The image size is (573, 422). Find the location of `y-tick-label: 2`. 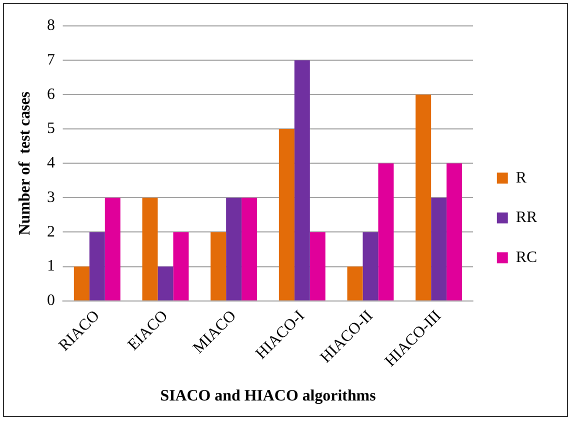

y-tick-label: 2 is located at coordinates (51, 231).